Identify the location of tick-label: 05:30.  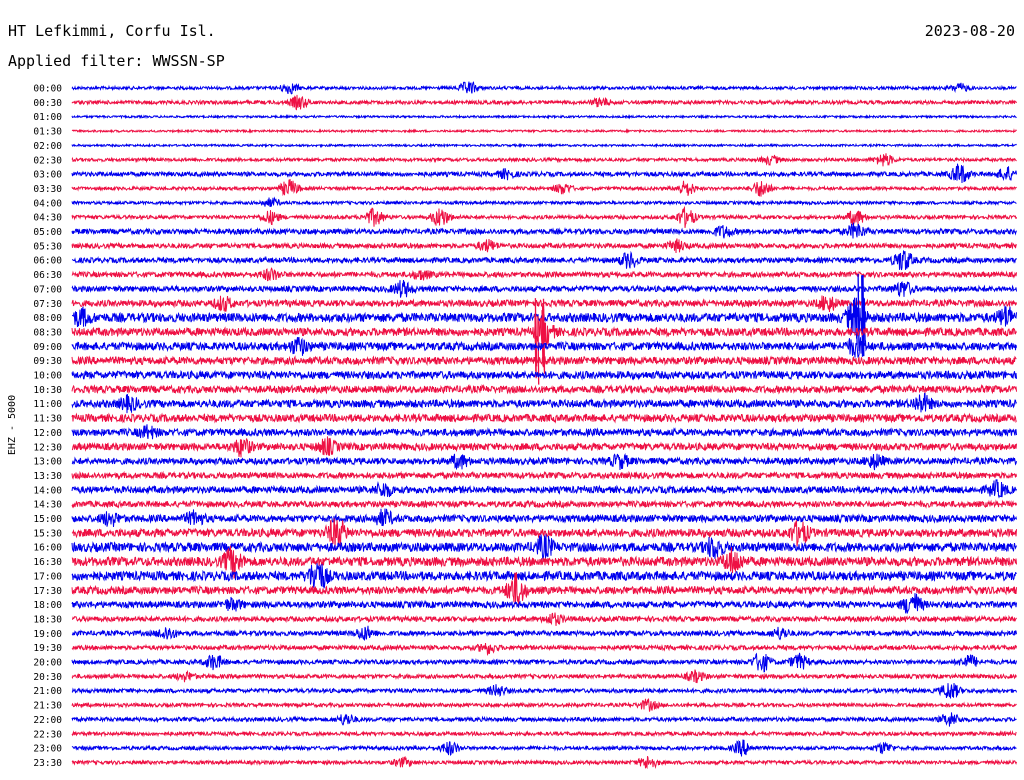
(47, 246).